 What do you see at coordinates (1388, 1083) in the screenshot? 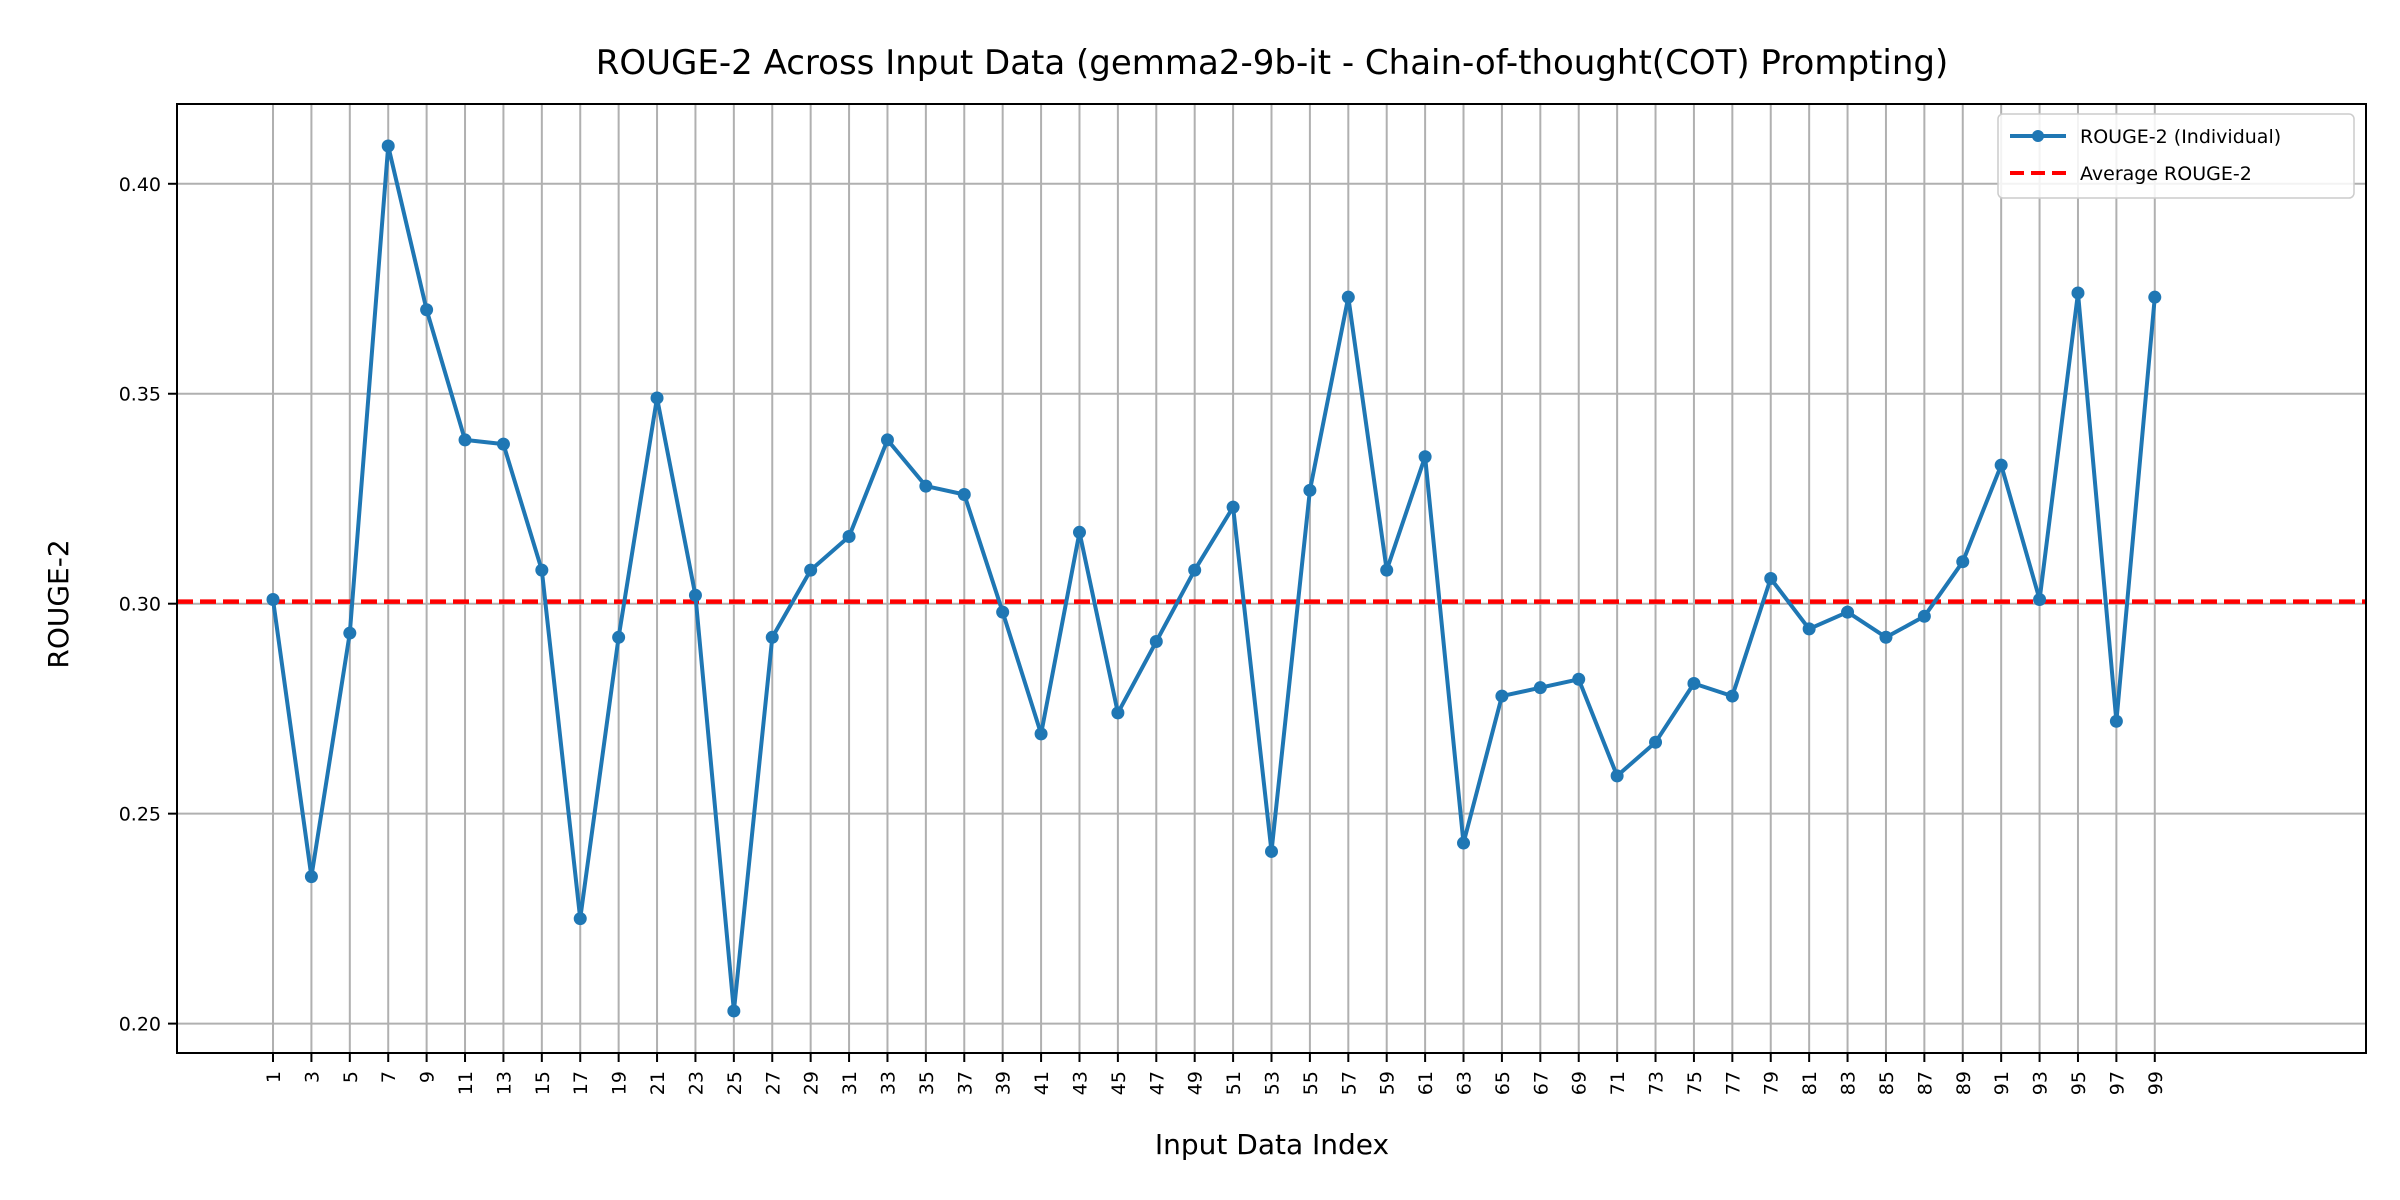
I see `x-tick-label: 59` at bounding box center [1388, 1083].